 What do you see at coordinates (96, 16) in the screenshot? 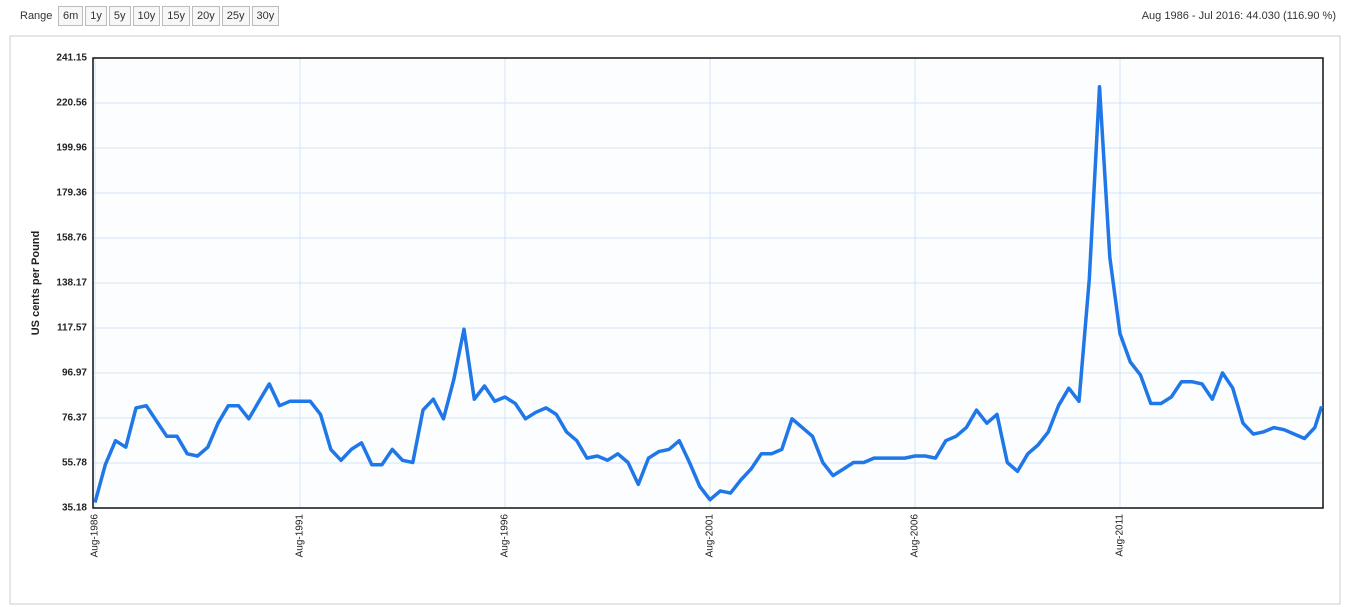
I see `range-button: 1y` at bounding box center [96, 16].